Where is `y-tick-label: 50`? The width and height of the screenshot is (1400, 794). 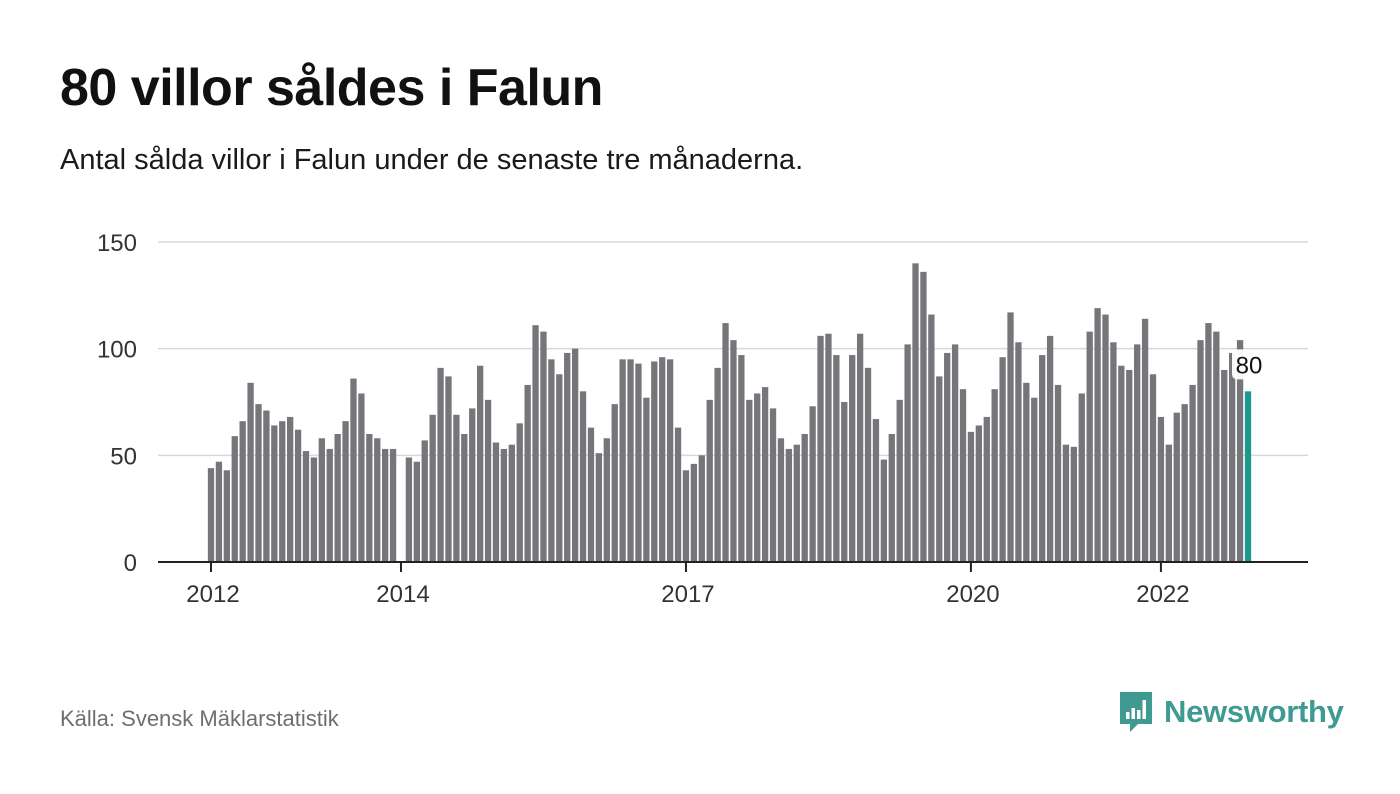
y-tick-label: 50 is located at coordinates (123, 456).